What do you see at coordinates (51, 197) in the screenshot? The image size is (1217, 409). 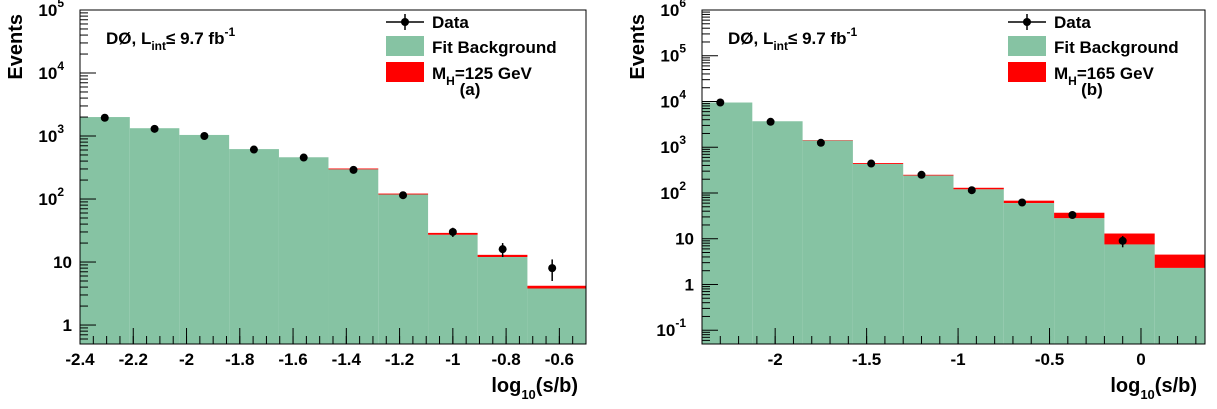 I see `y-tick-label: 10²` at bounding box center [51, 197].